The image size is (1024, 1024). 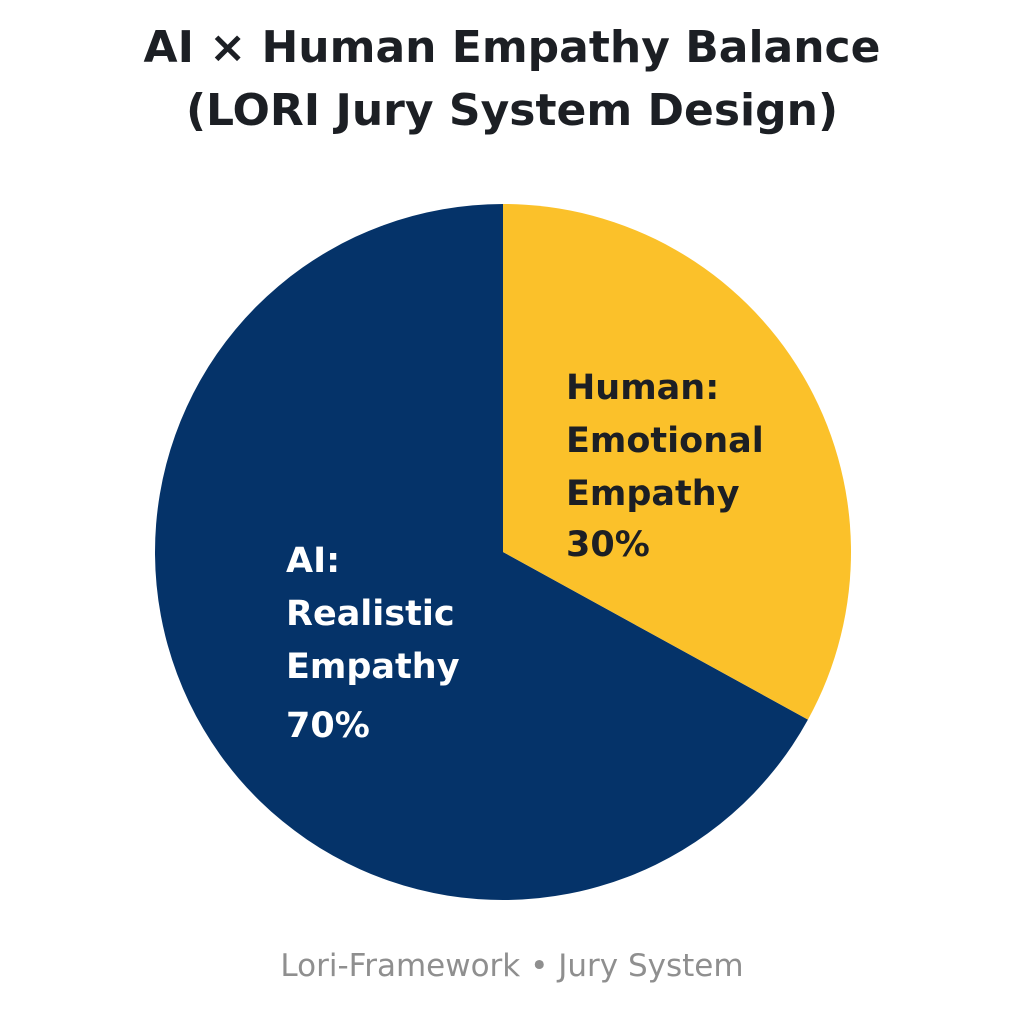 I want to click on label-ai-pct: 70%, so click(x=328, y=726).